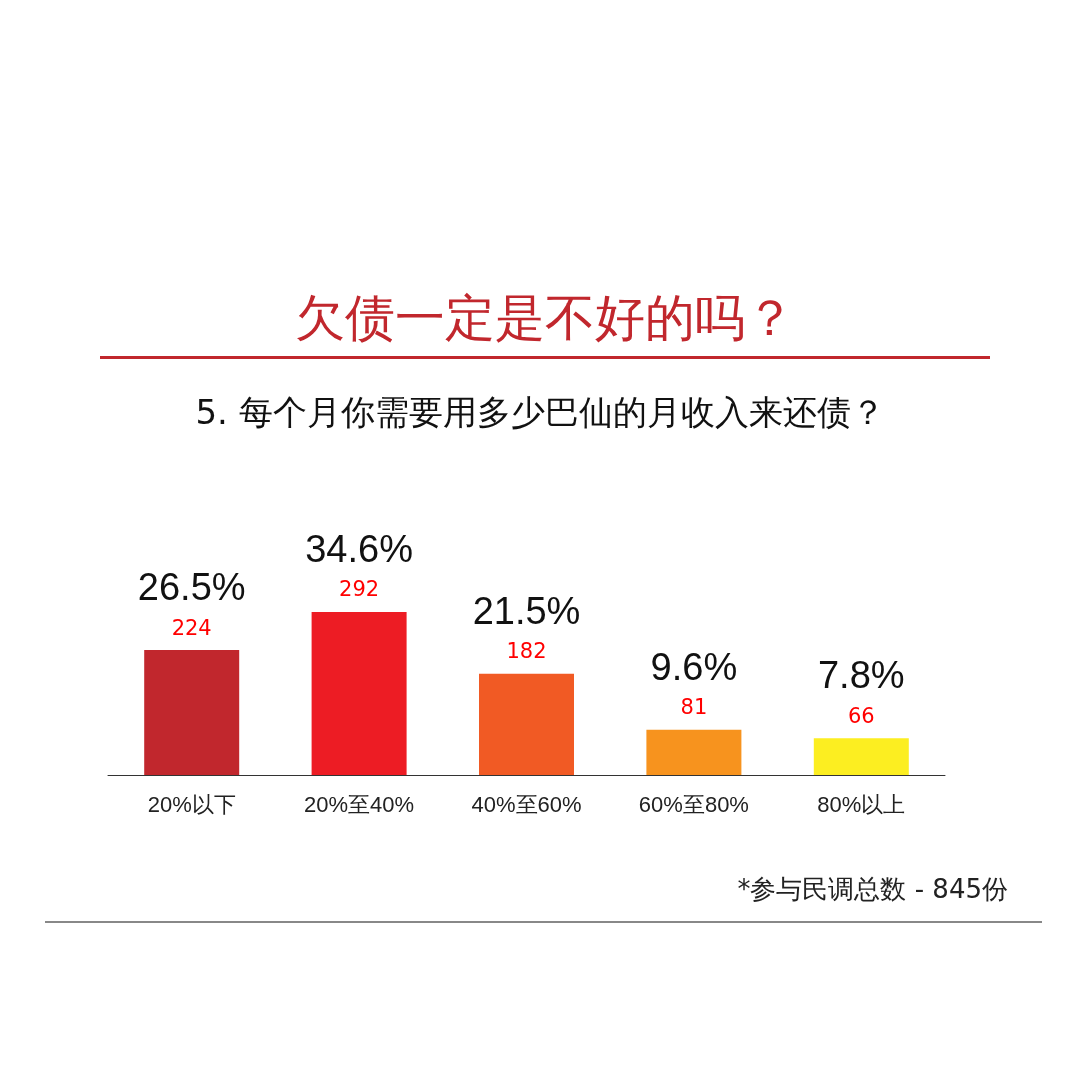 Image resolution: width=1080 pixels, height=1080 pixels. What do you see at coordinates (191, 804) in the screenshot?
I see `x-tick-label: 20%以下` at bounding box center [191, 804].